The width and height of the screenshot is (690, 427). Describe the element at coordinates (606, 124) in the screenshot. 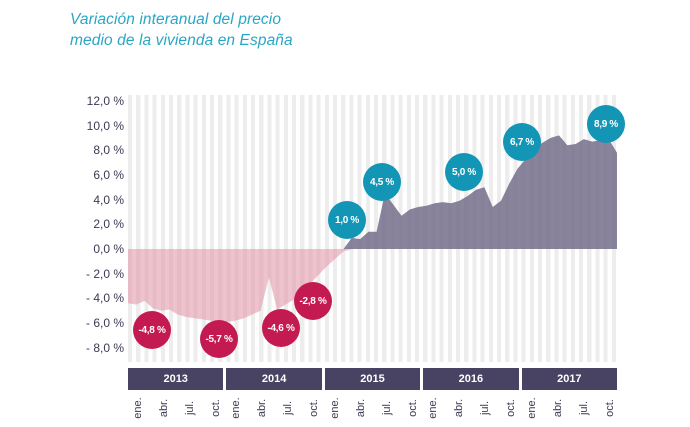

I see `value-bubble-positive: 8,9 %` at that location.